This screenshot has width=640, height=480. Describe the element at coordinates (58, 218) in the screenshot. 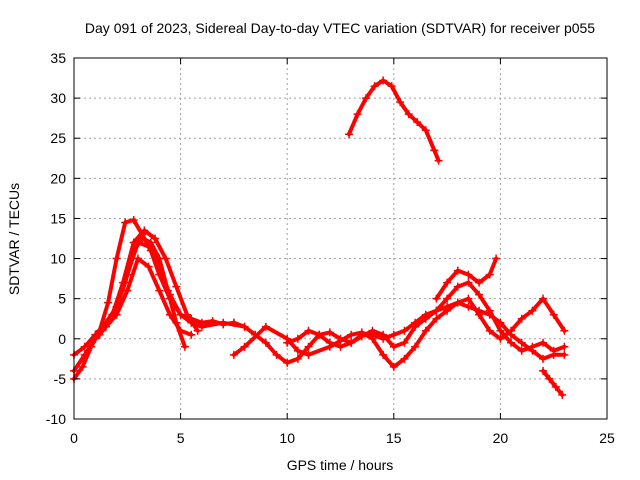

I see `y-tick-label: 15` at that location.